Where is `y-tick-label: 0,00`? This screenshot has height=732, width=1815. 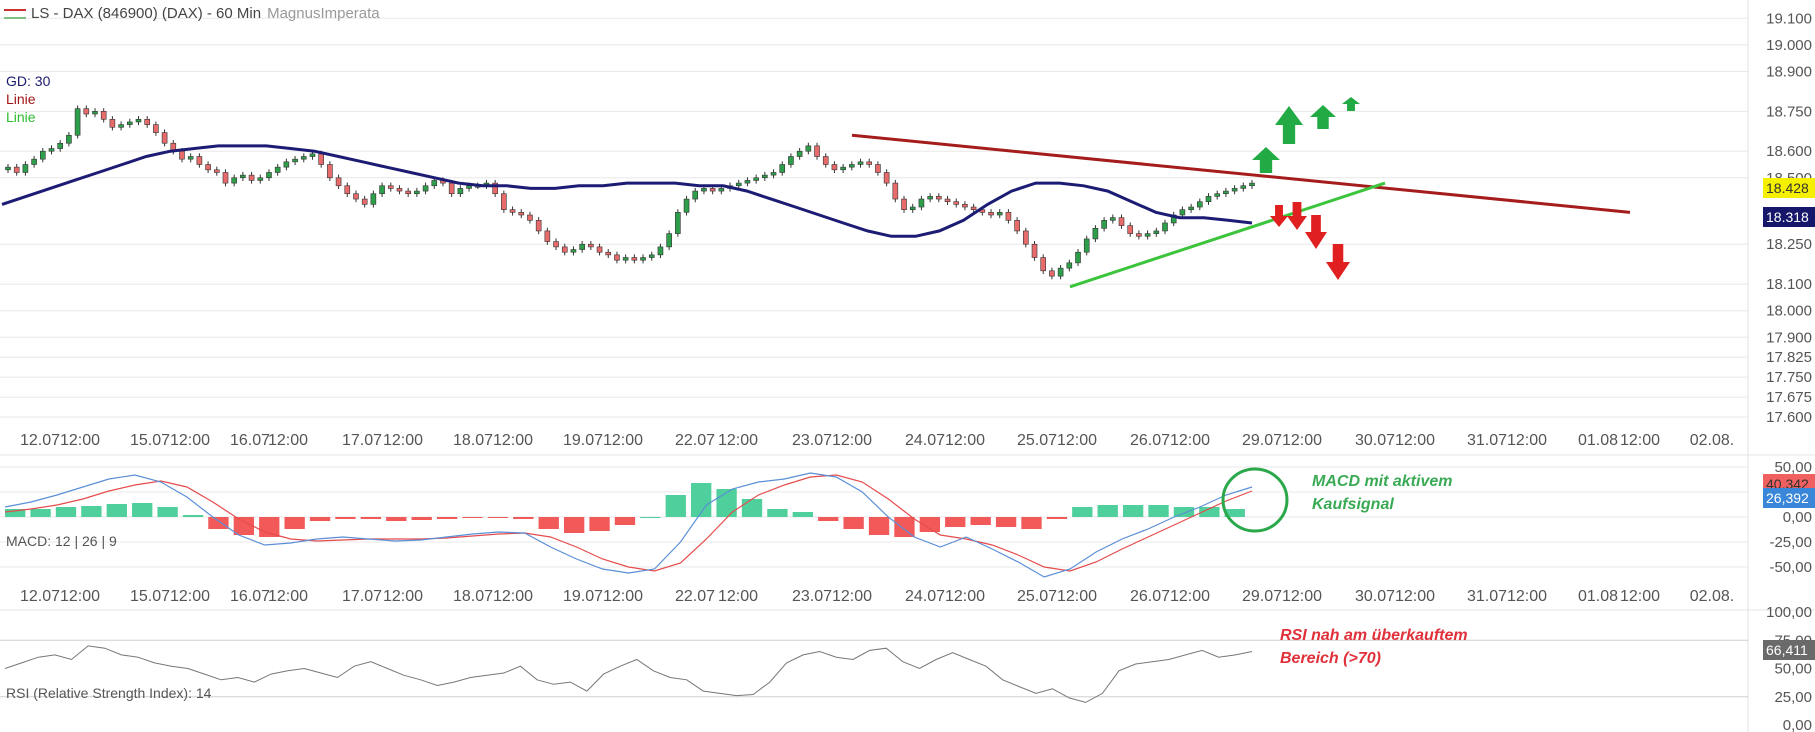
y-tick-label: 0,00 is located at coordinates (1797, 724).